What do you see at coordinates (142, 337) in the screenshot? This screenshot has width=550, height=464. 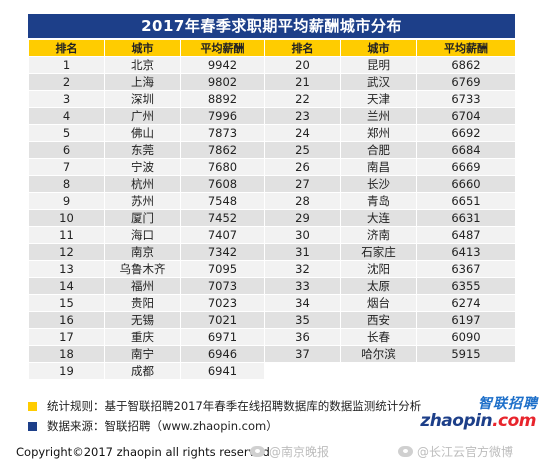 I see `left-city-cell: 重庆` at bounding box center [142, 337].